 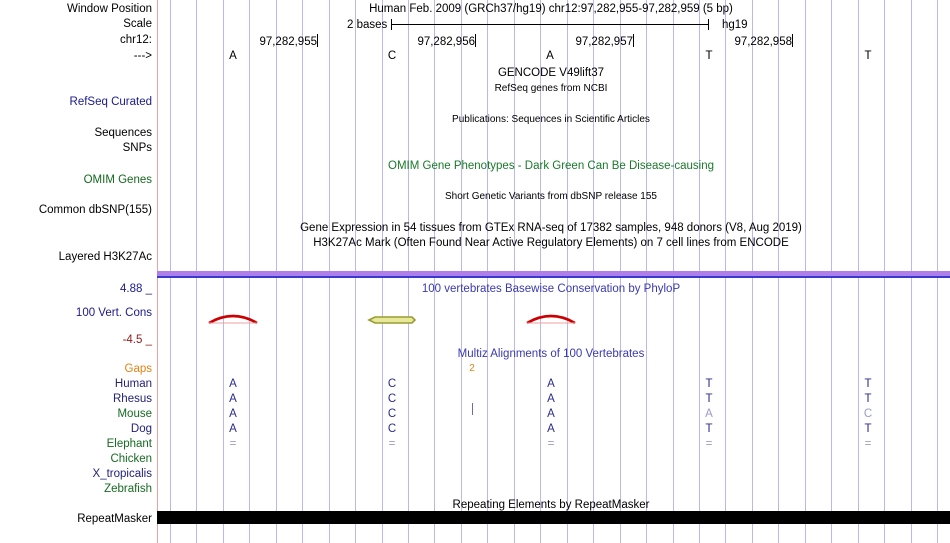 I want to click on align-base-elephant-2: =, so click(x=392, y=444).